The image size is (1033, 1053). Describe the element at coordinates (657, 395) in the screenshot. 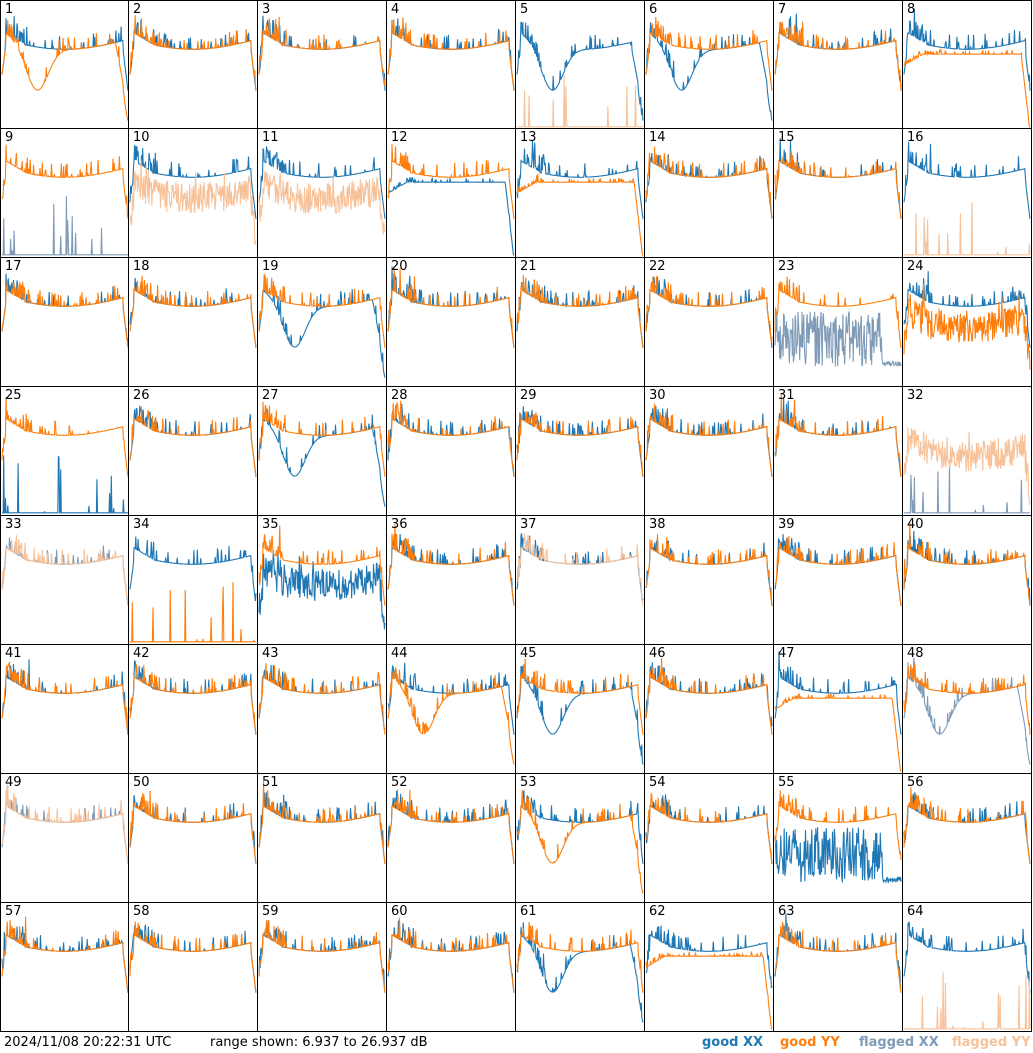

I see `panel-label: 30` at that location.